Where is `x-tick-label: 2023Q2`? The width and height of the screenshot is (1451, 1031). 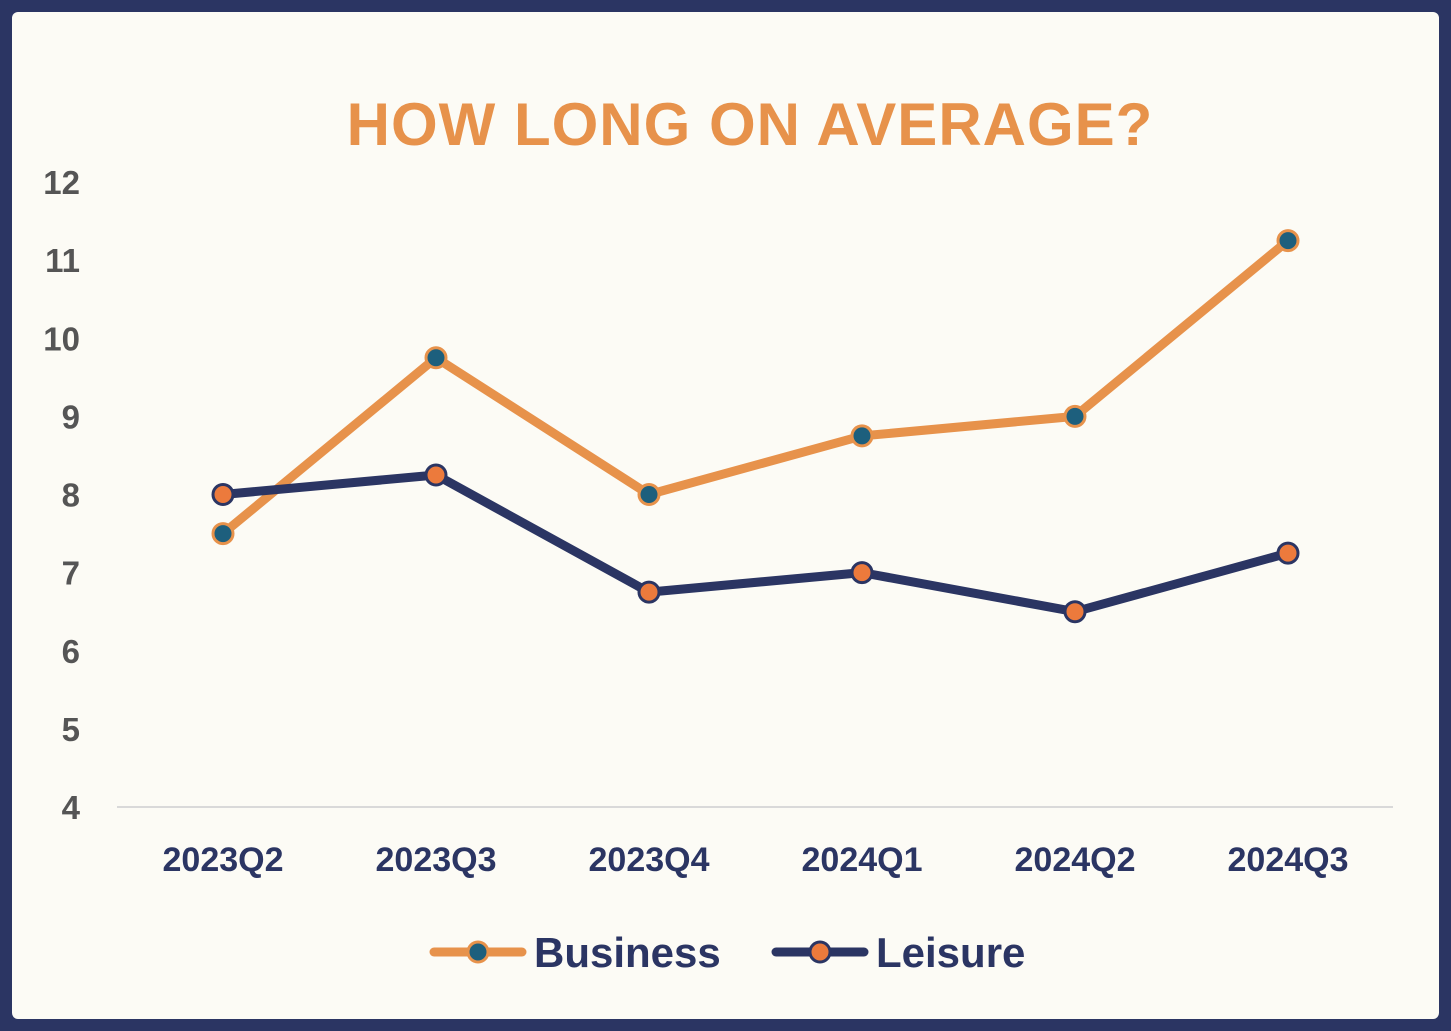
x-tick-label: 2023Q2 is located at coordinates (223, 860).